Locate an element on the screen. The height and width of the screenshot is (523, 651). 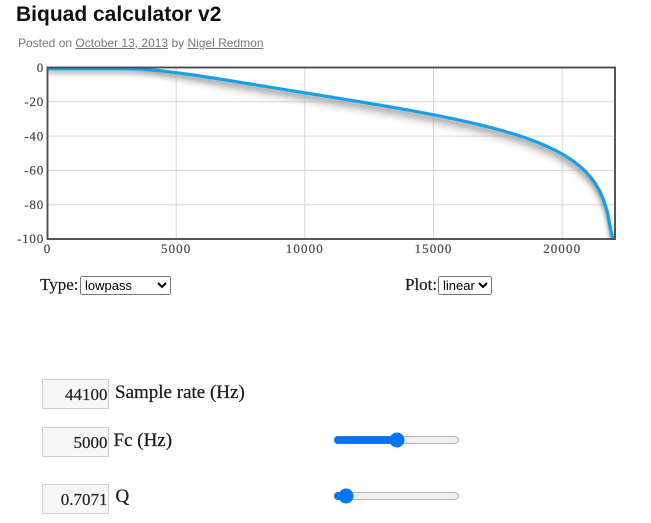
svg-text: -100 is located at coordinates (30, 238).